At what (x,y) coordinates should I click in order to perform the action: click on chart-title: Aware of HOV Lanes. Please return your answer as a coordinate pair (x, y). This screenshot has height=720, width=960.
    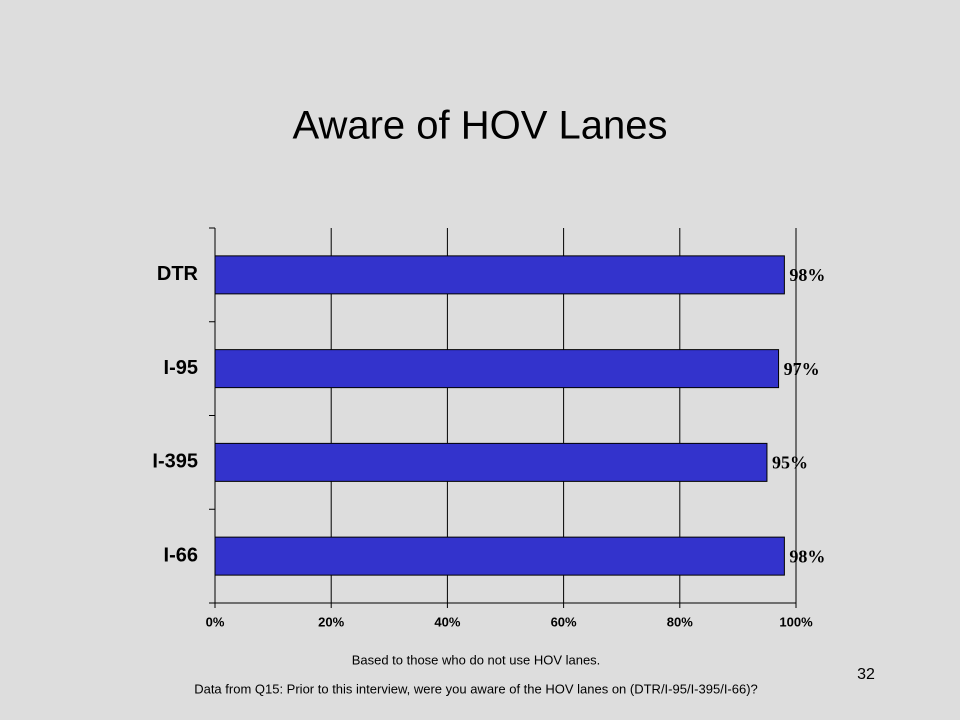
    Looking at the image, I should click on (479, 126).